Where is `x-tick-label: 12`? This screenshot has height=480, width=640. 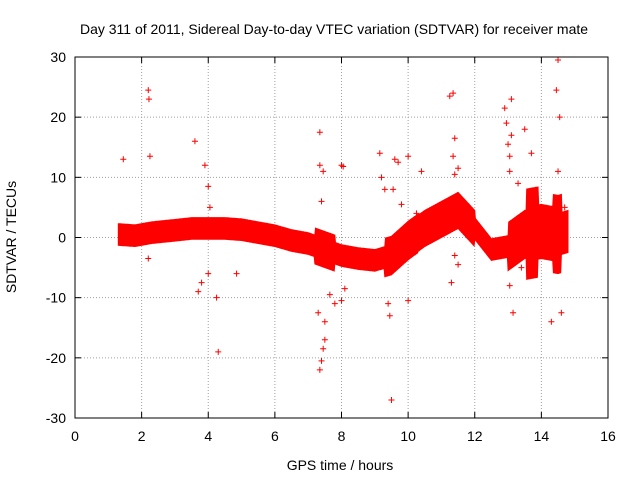 x-tick-label: 12 is located at coordinates (475, 436).